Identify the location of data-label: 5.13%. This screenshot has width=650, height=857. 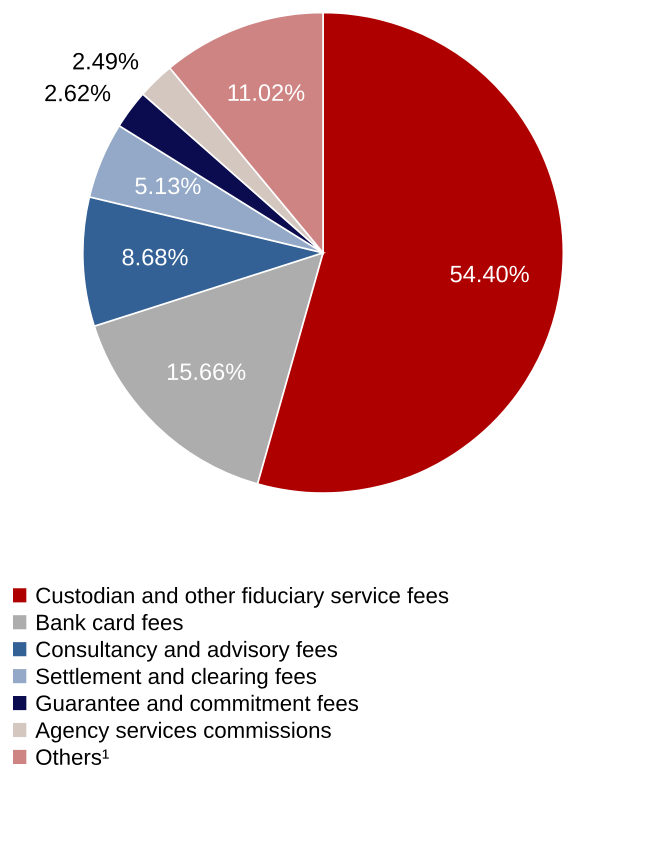
(168, 186).